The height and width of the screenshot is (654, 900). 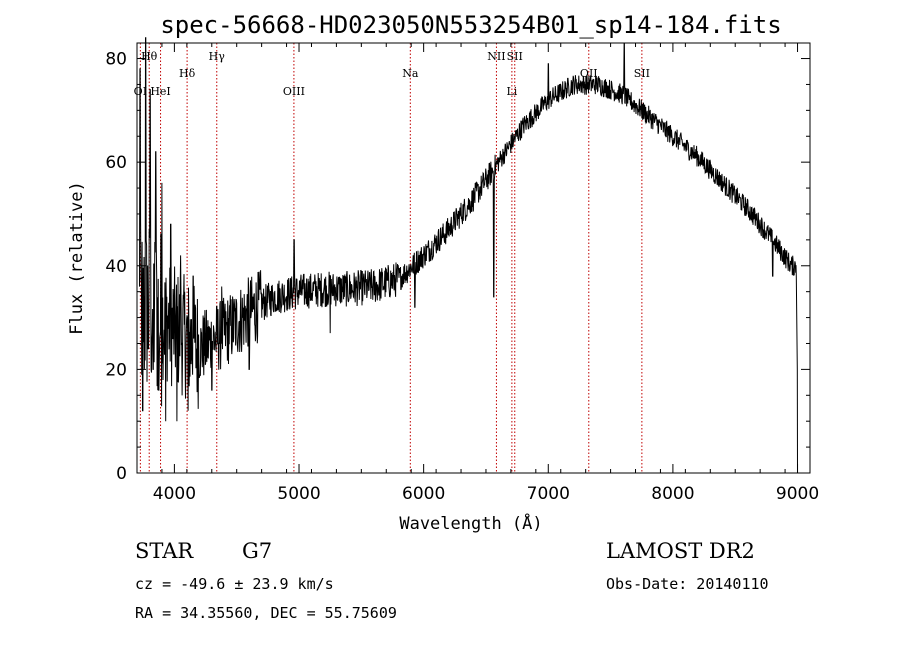 What do you see at coordinates (164, 551) in the screenshot?
I see `object-class: STAR` at bounding box center [164, 551].